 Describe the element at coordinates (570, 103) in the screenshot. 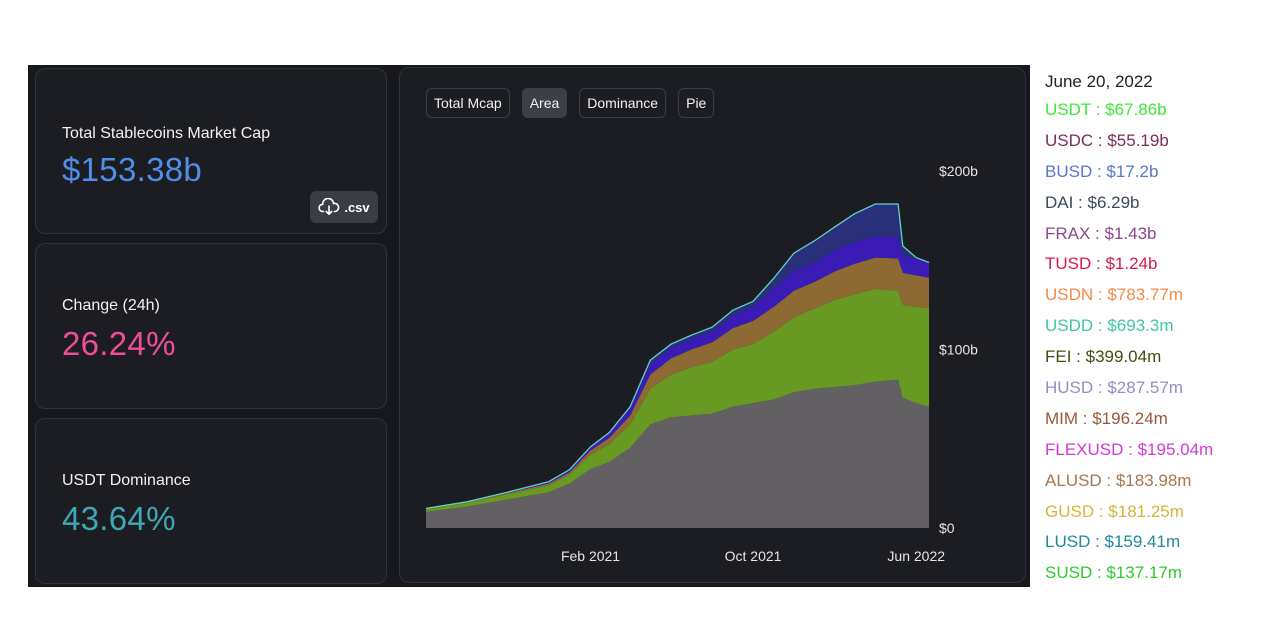

I see `chart-type-tabs: Total Mcap Area Dominance Pie` at that location.